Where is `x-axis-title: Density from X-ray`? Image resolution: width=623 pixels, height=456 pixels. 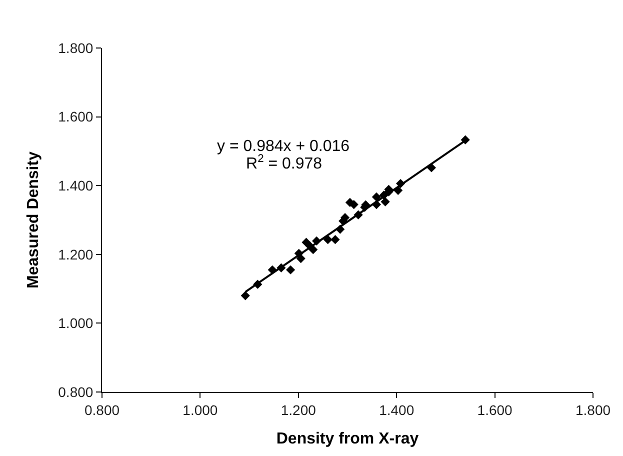 x-axis-title: Density from X-ray is located at coordinates (347, 439).